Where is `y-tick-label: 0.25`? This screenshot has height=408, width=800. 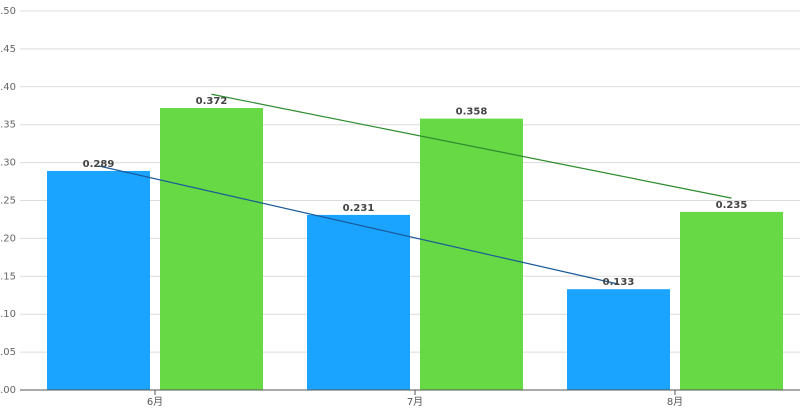
y-tick-label: 0.25 is located at coordinates (8, 201).